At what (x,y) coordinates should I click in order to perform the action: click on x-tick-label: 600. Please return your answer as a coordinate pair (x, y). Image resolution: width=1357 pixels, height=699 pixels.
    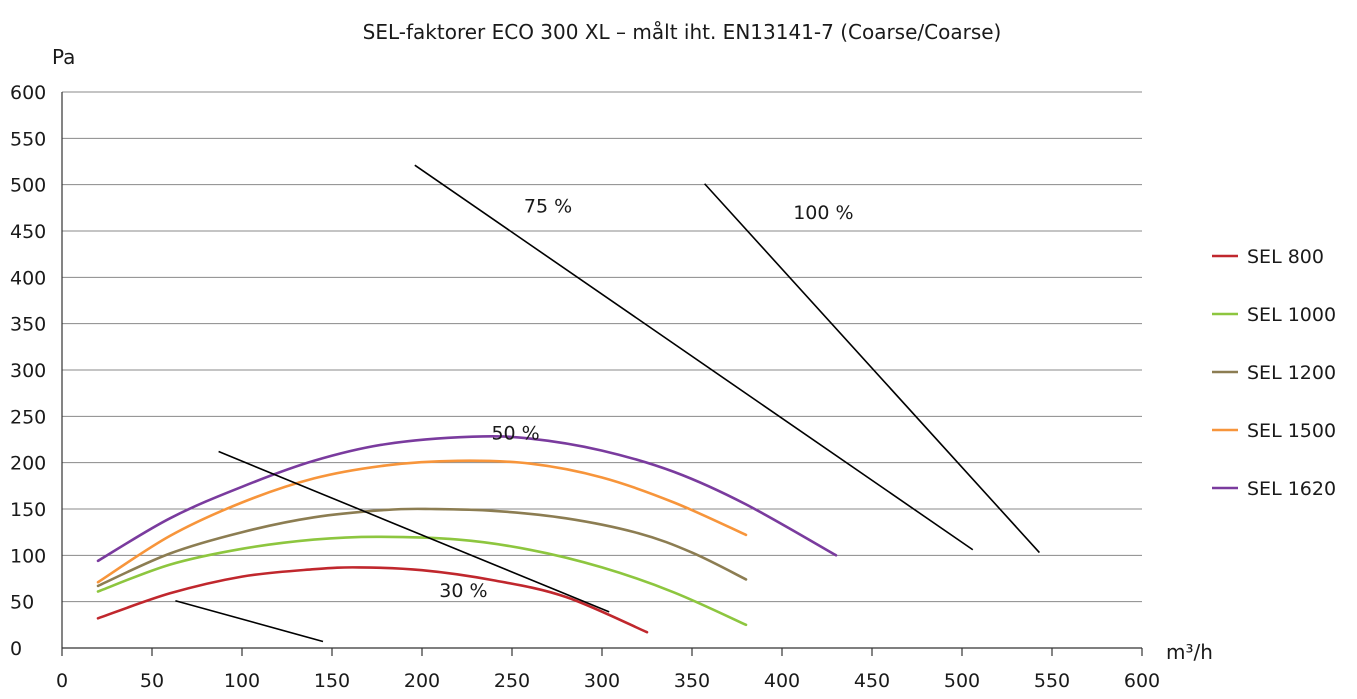
    Looking at the image, I should click on (1142, 681).